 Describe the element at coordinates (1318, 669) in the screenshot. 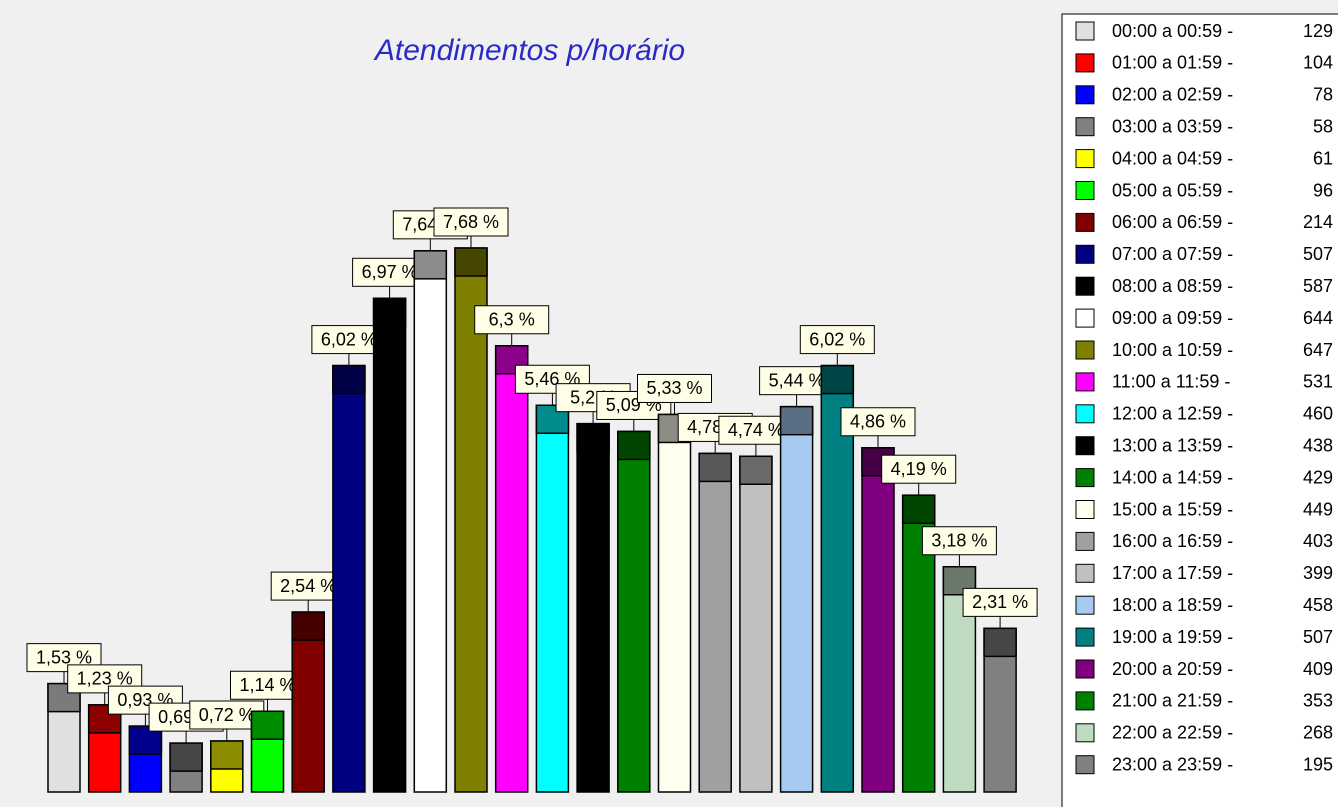

I see `legend-count: 409` at that location.